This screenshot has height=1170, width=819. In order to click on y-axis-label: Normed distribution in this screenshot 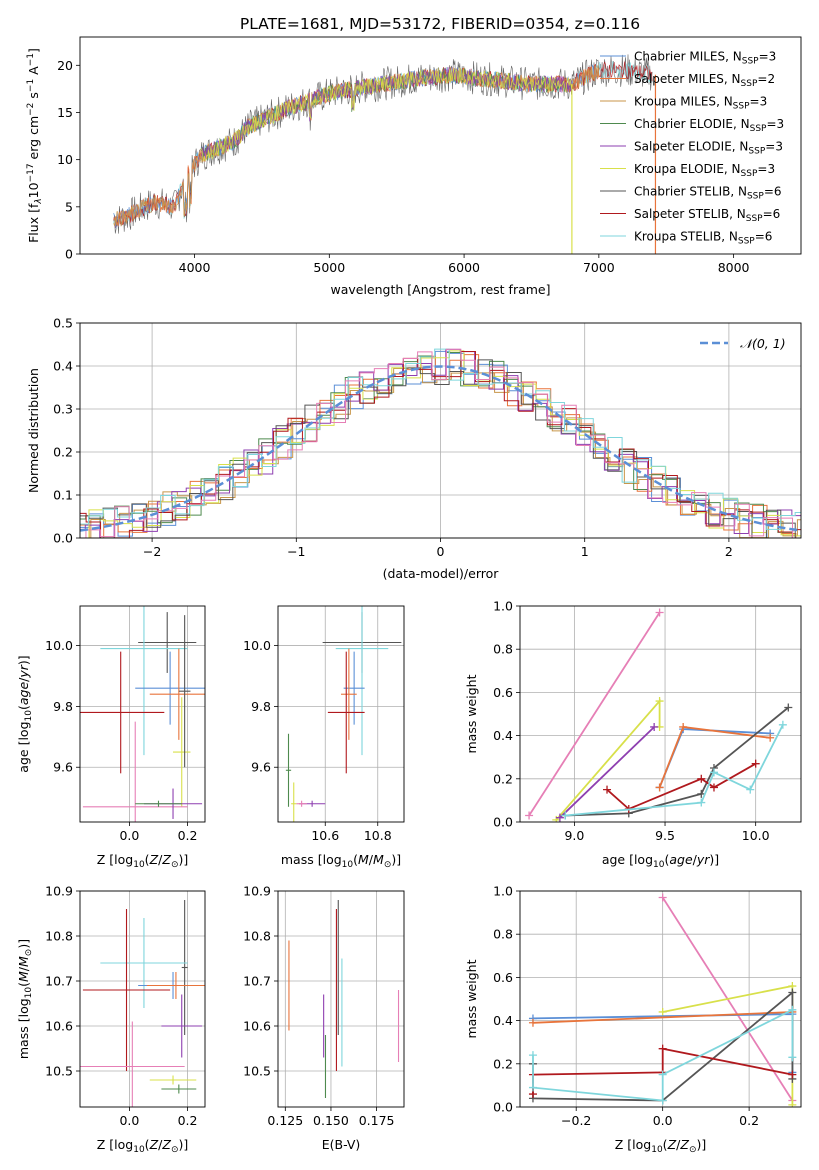, I will do `click(33, 430)`.